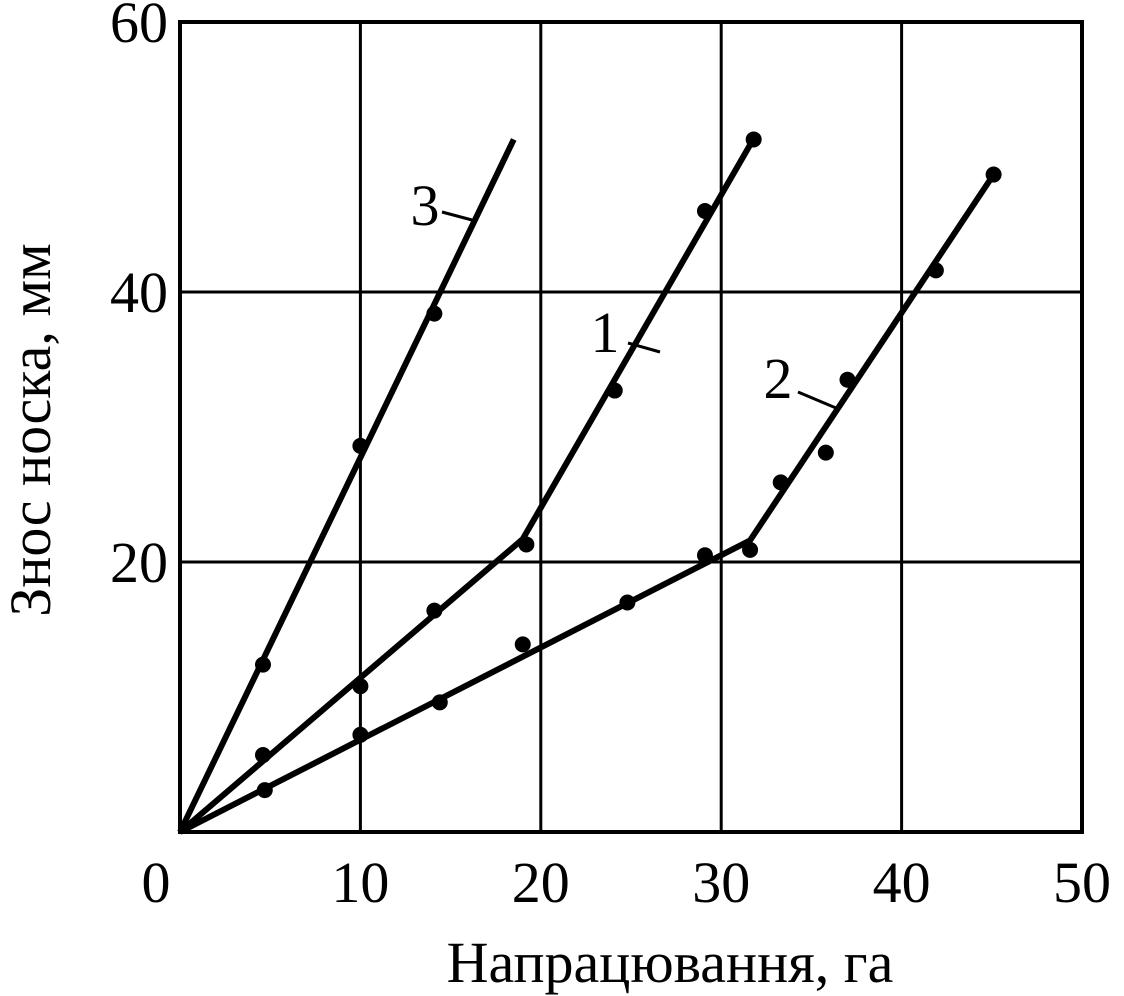 The width and height of the screenshot is (1124, 996). What do you see at coordinates (139, 562) in the screenshot?
I see `y-tick-label: 20` at bounding box center [139, 562].